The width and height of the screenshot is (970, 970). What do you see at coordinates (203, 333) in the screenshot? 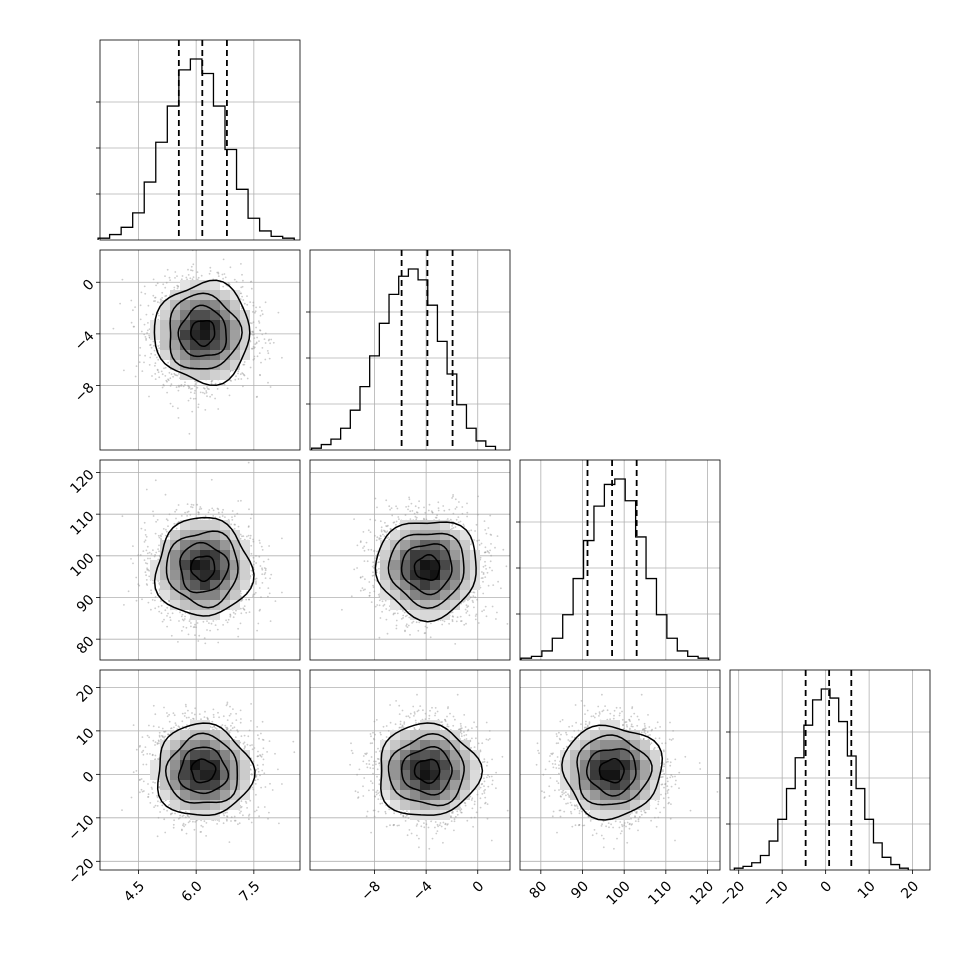
I see `contour-line` at bounding box center [203, 333].